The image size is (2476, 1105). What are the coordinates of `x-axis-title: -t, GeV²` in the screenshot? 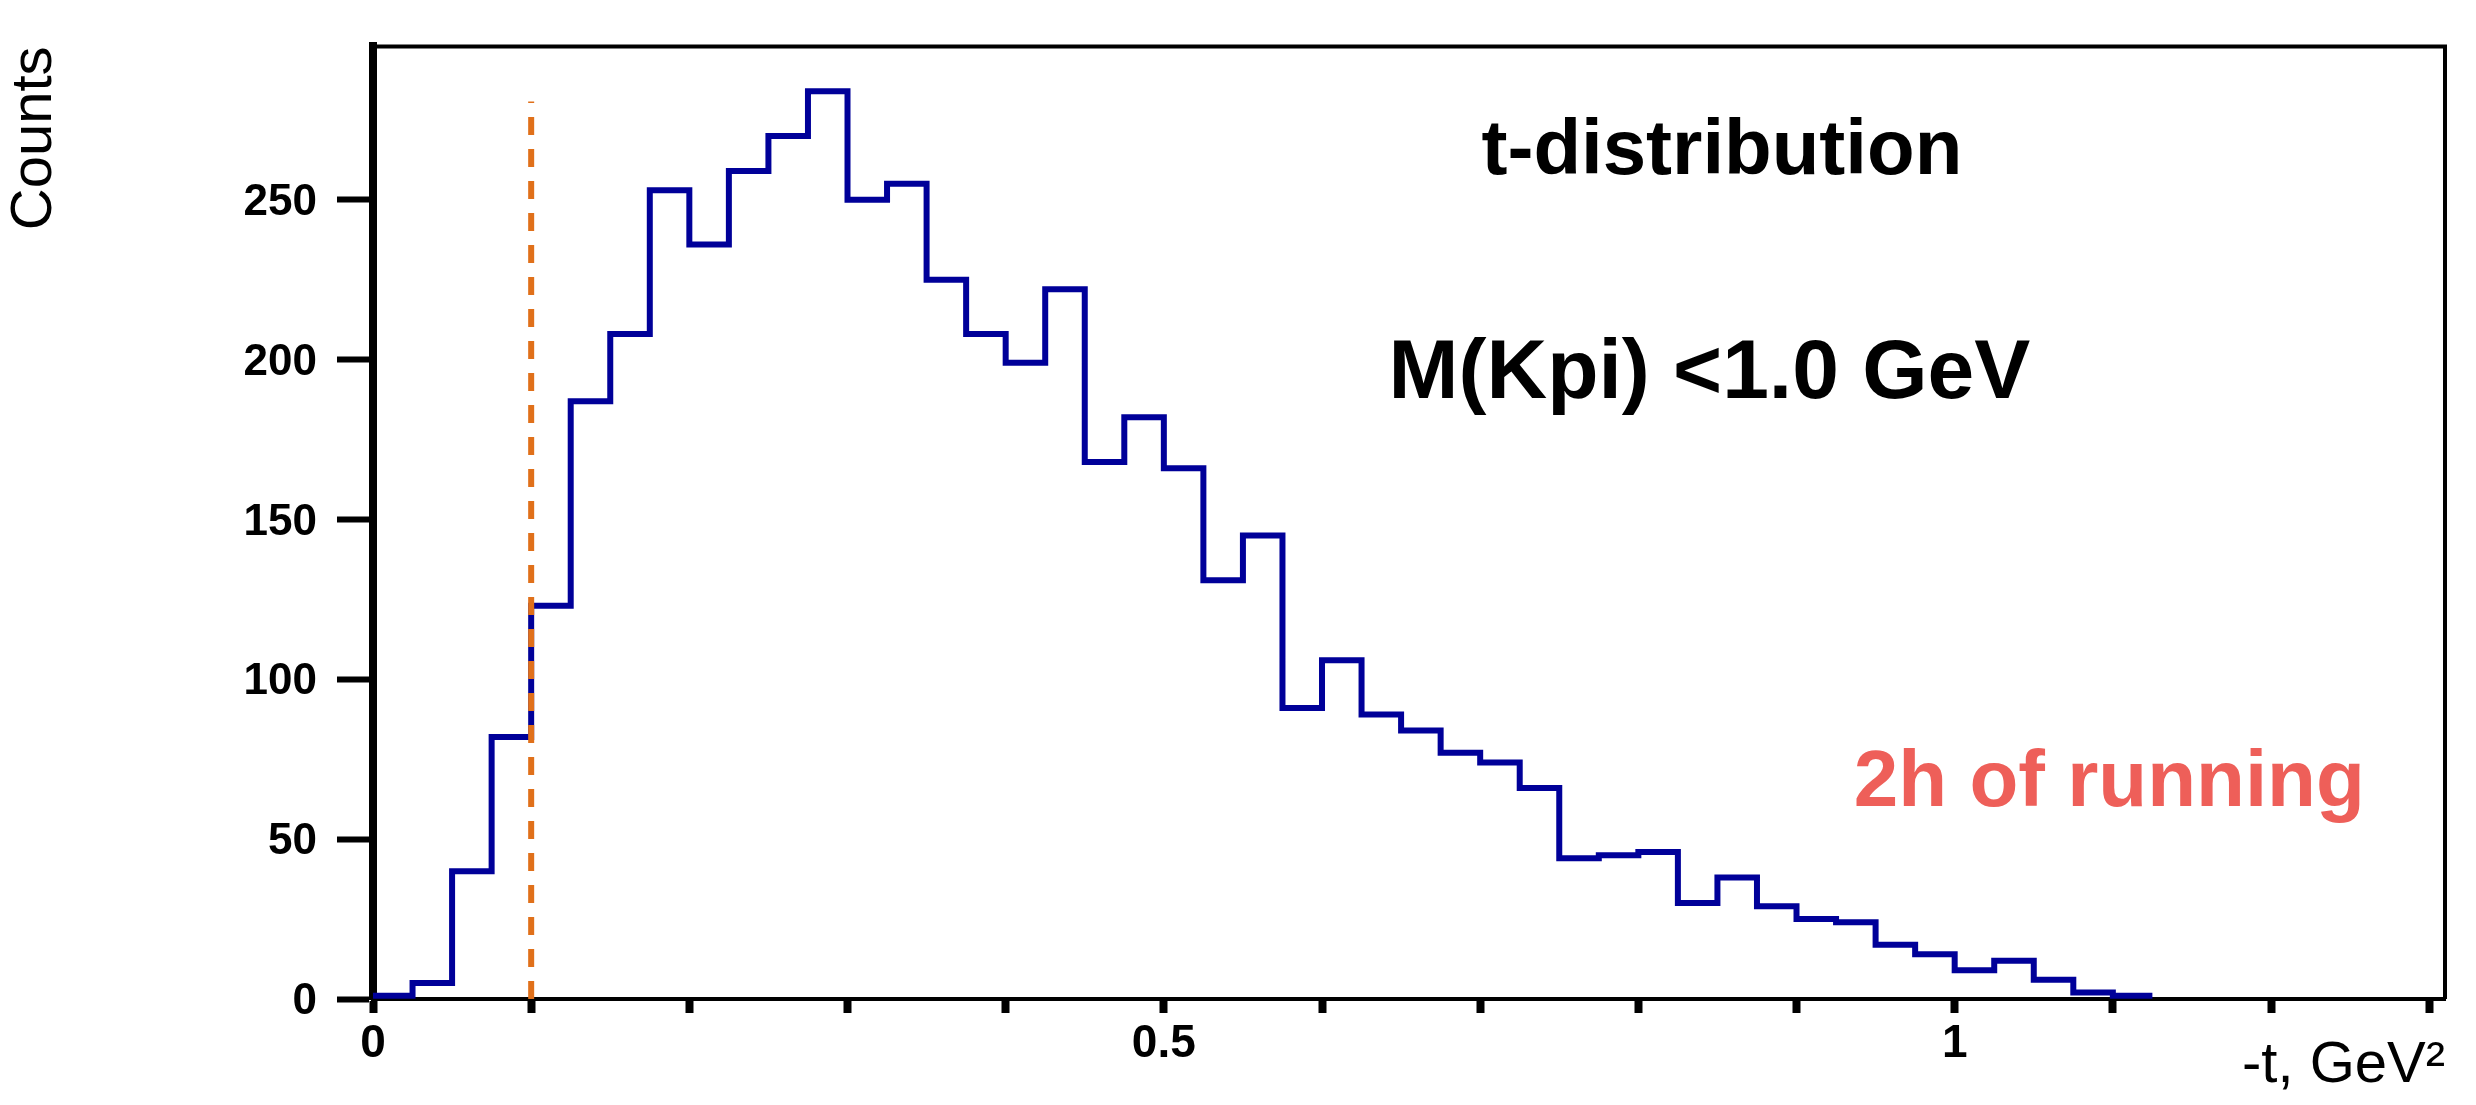 It's located at (2343, 1062).